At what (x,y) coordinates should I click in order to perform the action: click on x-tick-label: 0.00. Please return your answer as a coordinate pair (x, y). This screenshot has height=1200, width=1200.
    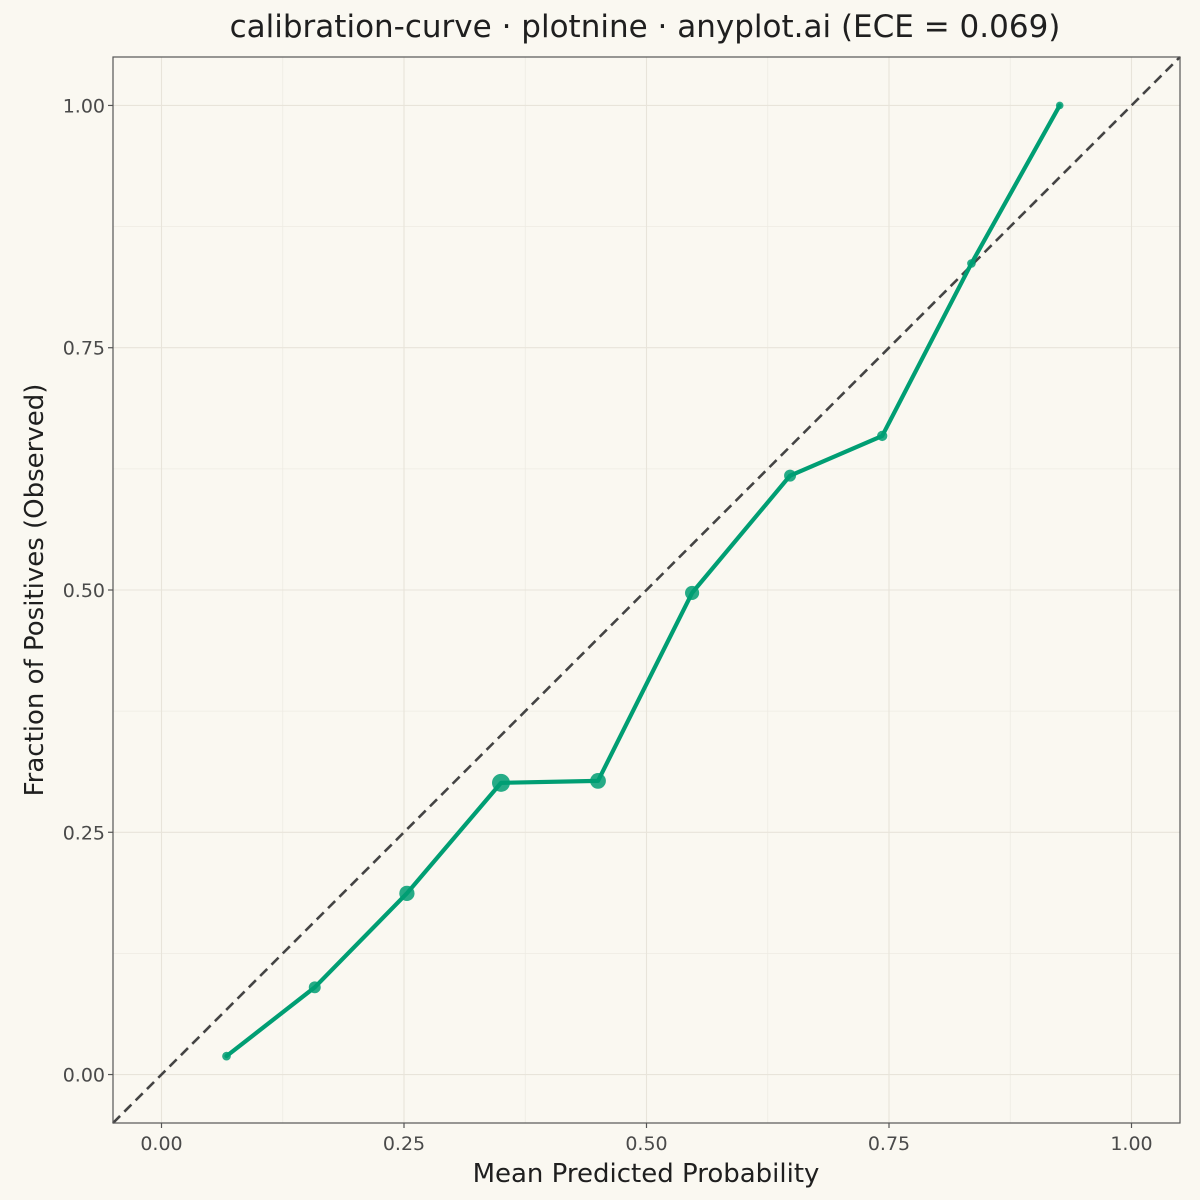
    Looking at the image, I should click on (161, 1144).